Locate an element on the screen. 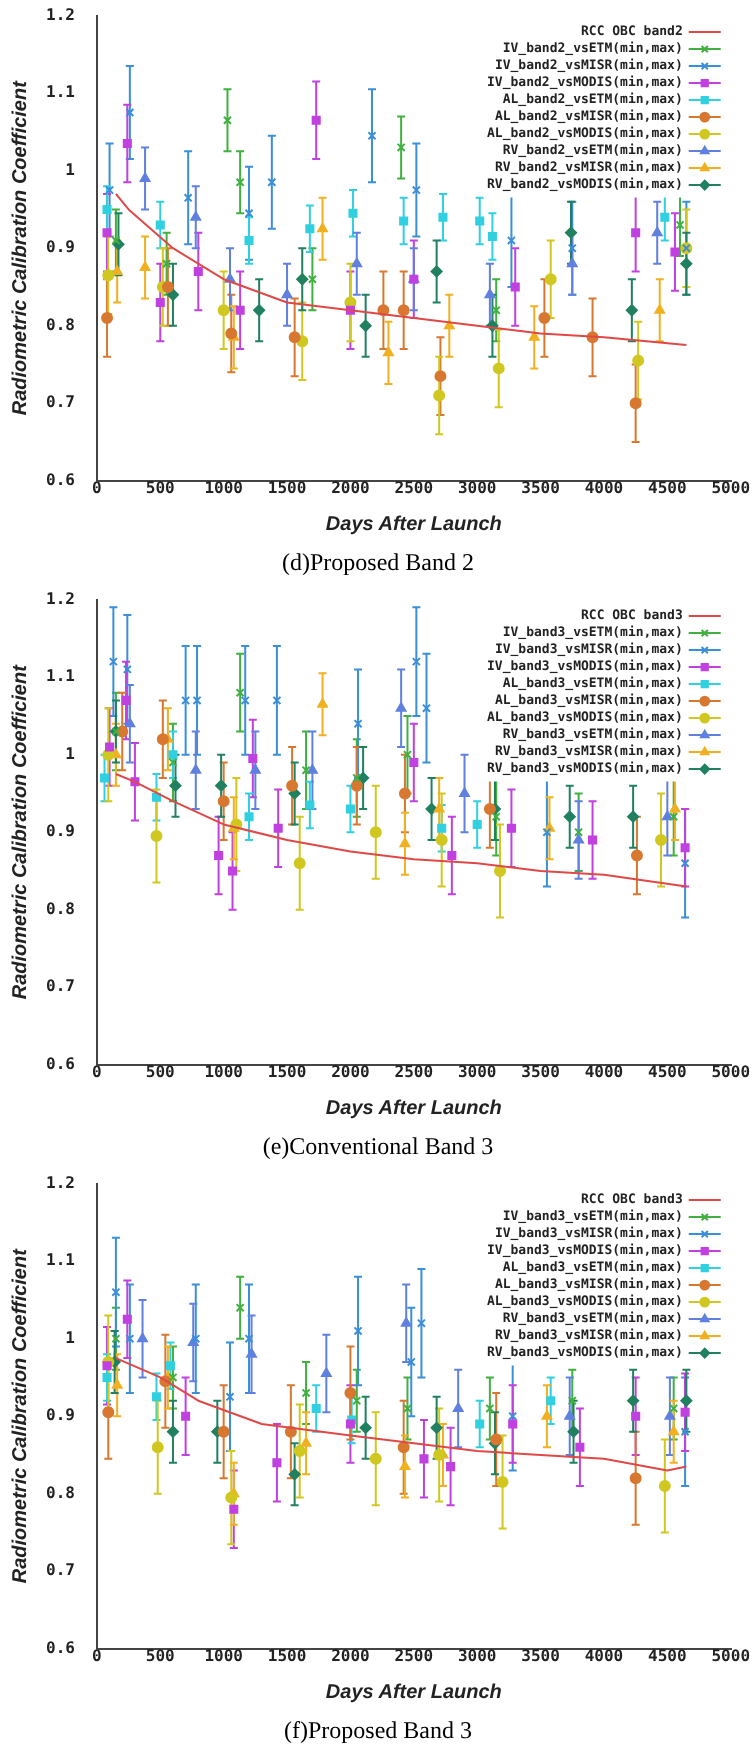 This screenshot has width=756, height=1752. text: (e)Conventional Band 3 is located at coordinates (378, 1147).